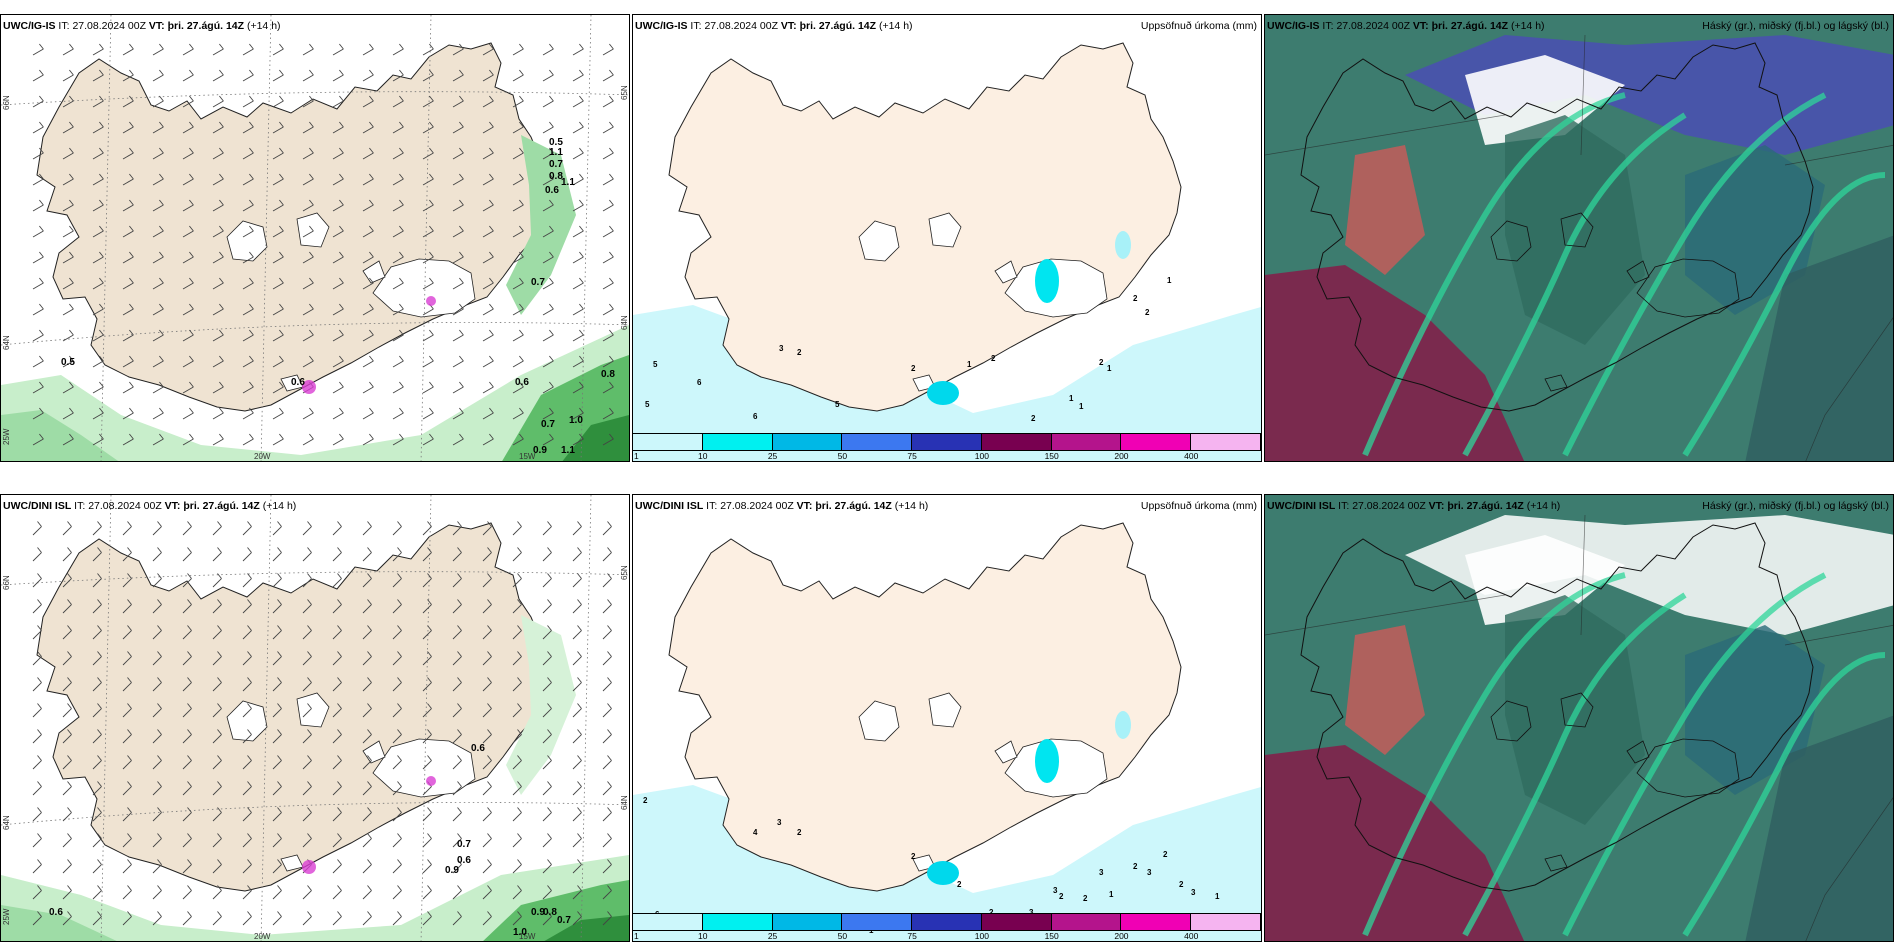 Image resolution: width=1900 pixels, height=950 pixels. Describe the element at coordinates (981, 456) in the screenshot. I see `colorbar-label: 100` at that location.